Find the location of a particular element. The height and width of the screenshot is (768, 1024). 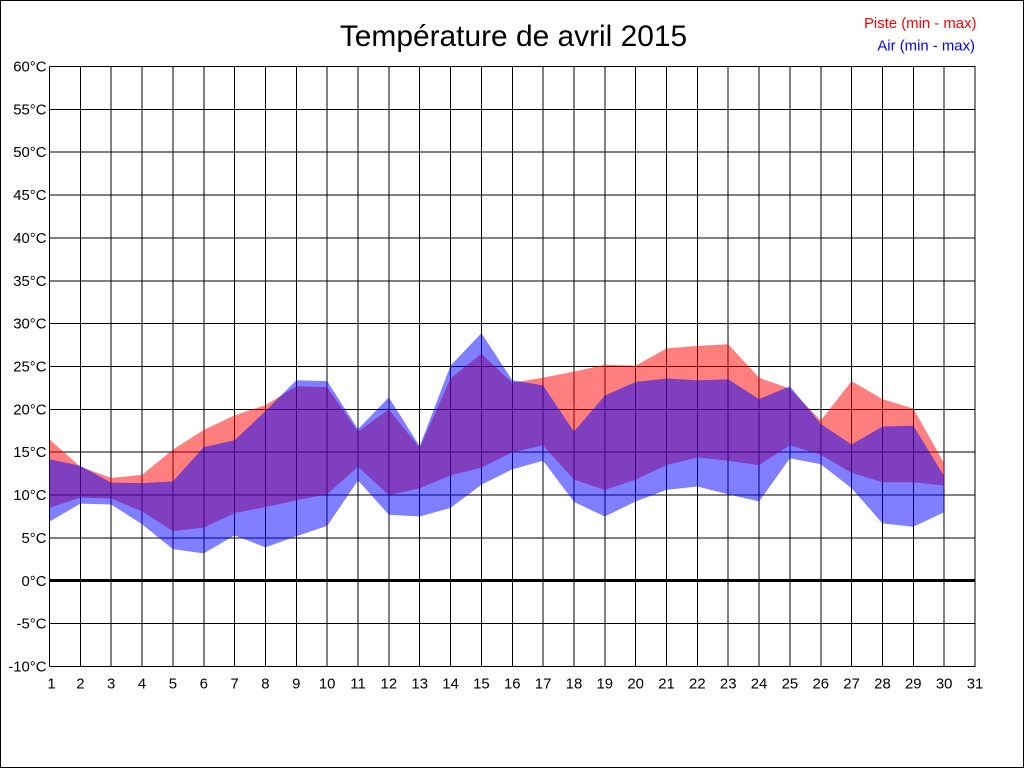

svg-text: 40°C is located at coordinates (30, 239).